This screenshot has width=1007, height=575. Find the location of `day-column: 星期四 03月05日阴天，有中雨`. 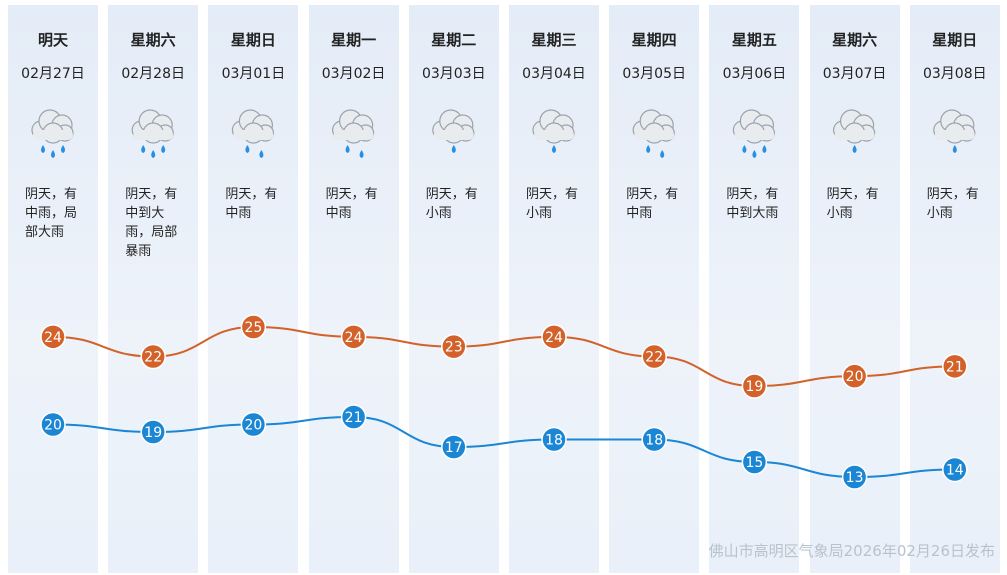

day-column: 星期四 03月05日阴天，有中雨 is located at coordinates (654, 289).